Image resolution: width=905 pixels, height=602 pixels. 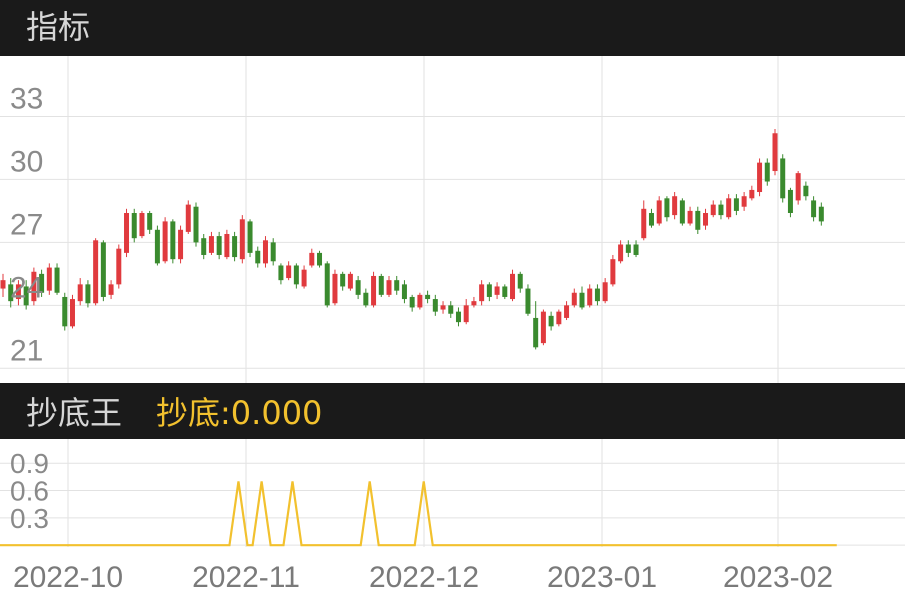 I want to click on y-tick-label: 24, so click(x=26, y=287).